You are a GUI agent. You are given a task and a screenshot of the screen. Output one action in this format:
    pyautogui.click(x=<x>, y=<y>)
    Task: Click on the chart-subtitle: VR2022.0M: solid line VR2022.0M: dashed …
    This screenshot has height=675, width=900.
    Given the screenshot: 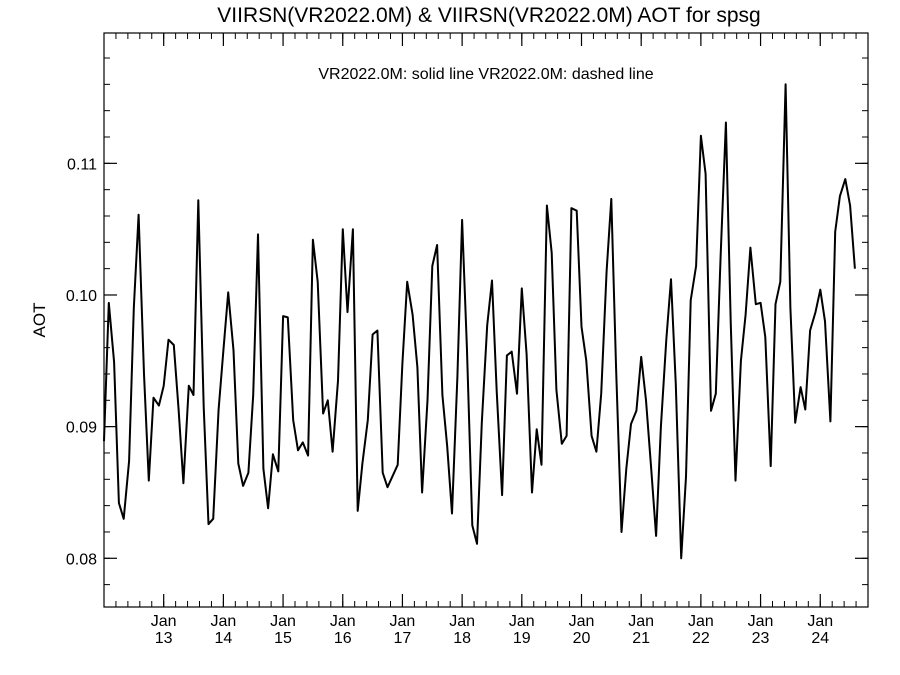 What is the action you would take?
    pyautogui.click(x=485, y=74)
    